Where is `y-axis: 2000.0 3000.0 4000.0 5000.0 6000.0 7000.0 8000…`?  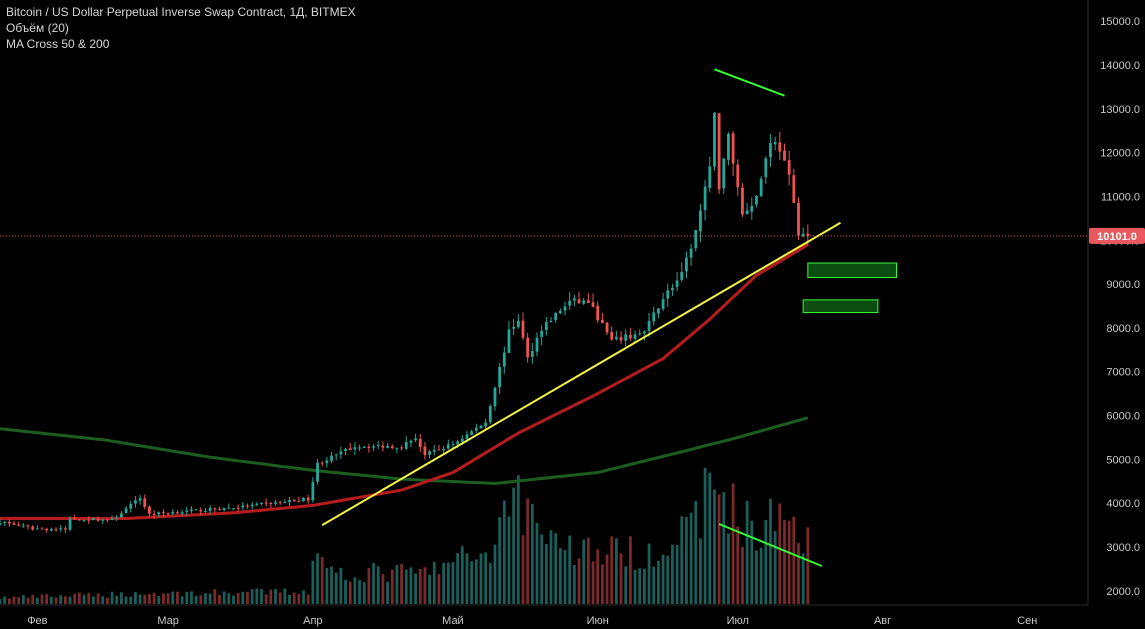
y-axis: 2000.0 3000.0 4000.0 5000.0 6000.0 7000.0 8000… is located at coordinates (1120, 307).